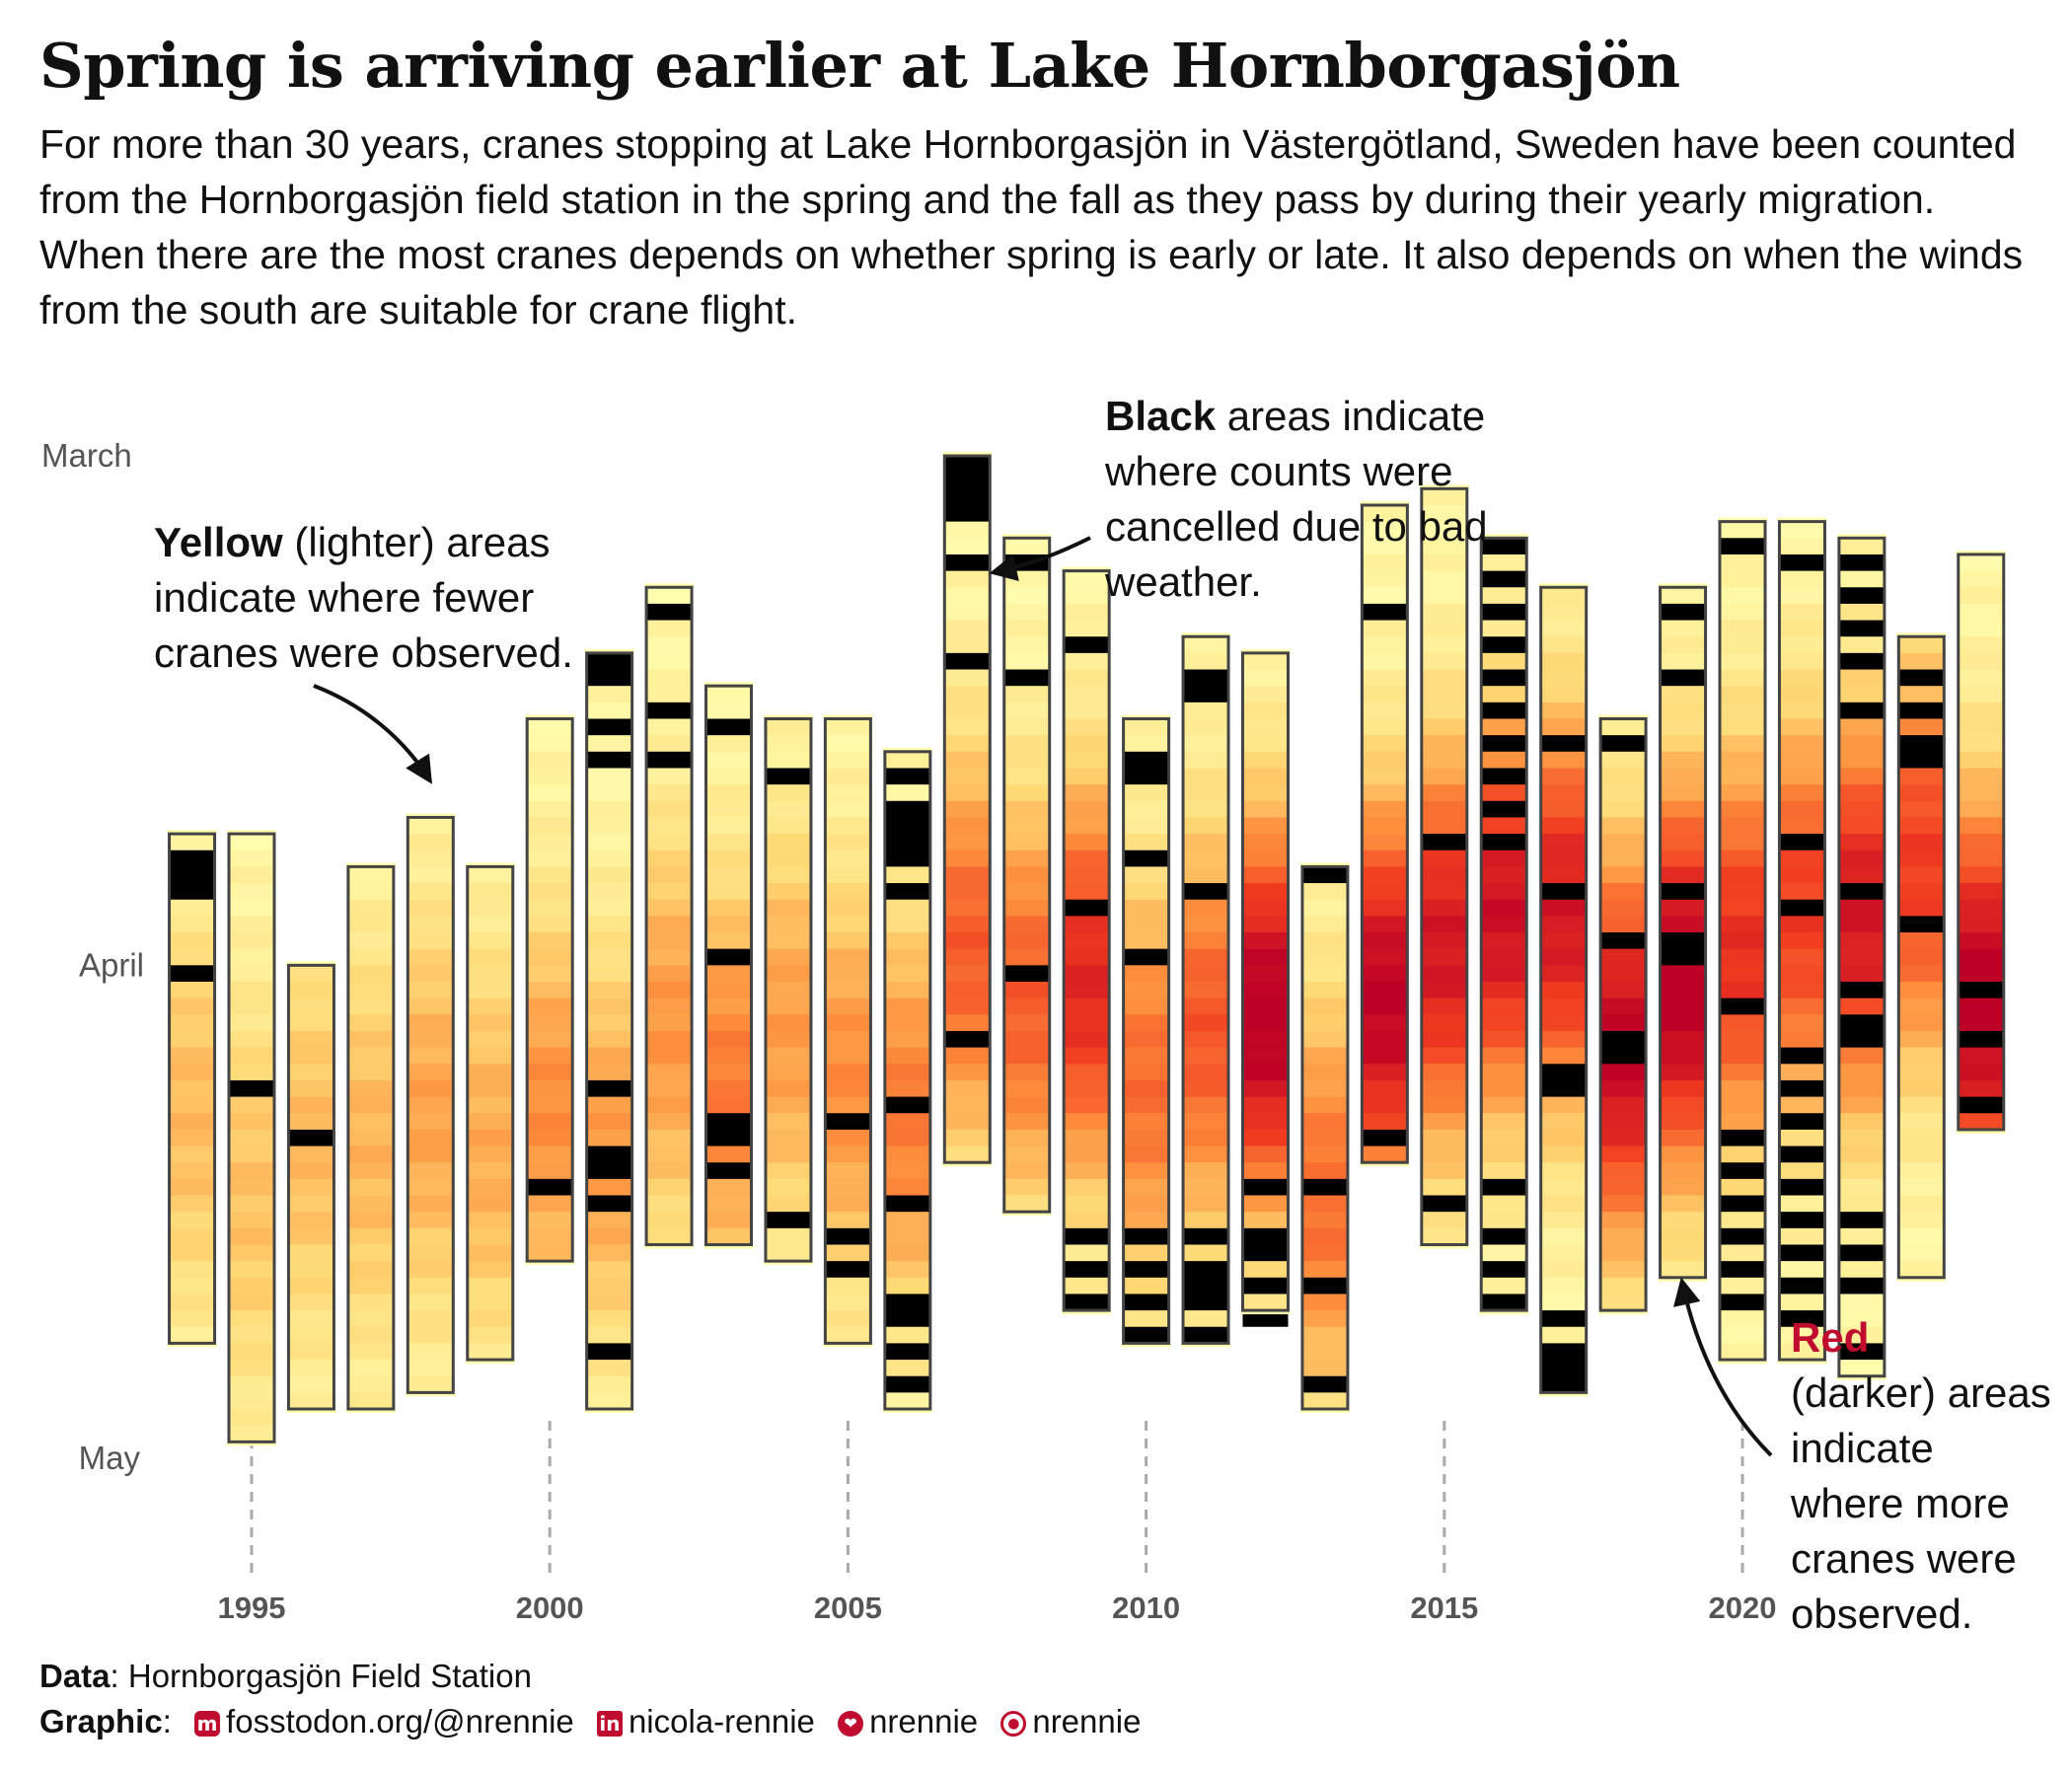 Image resolution: width=2072 pixels, height=1776 pixels. Describe the element at coordinates (373, 734) in the screenshot. I see `yellow-annotation-arrow` at that location.